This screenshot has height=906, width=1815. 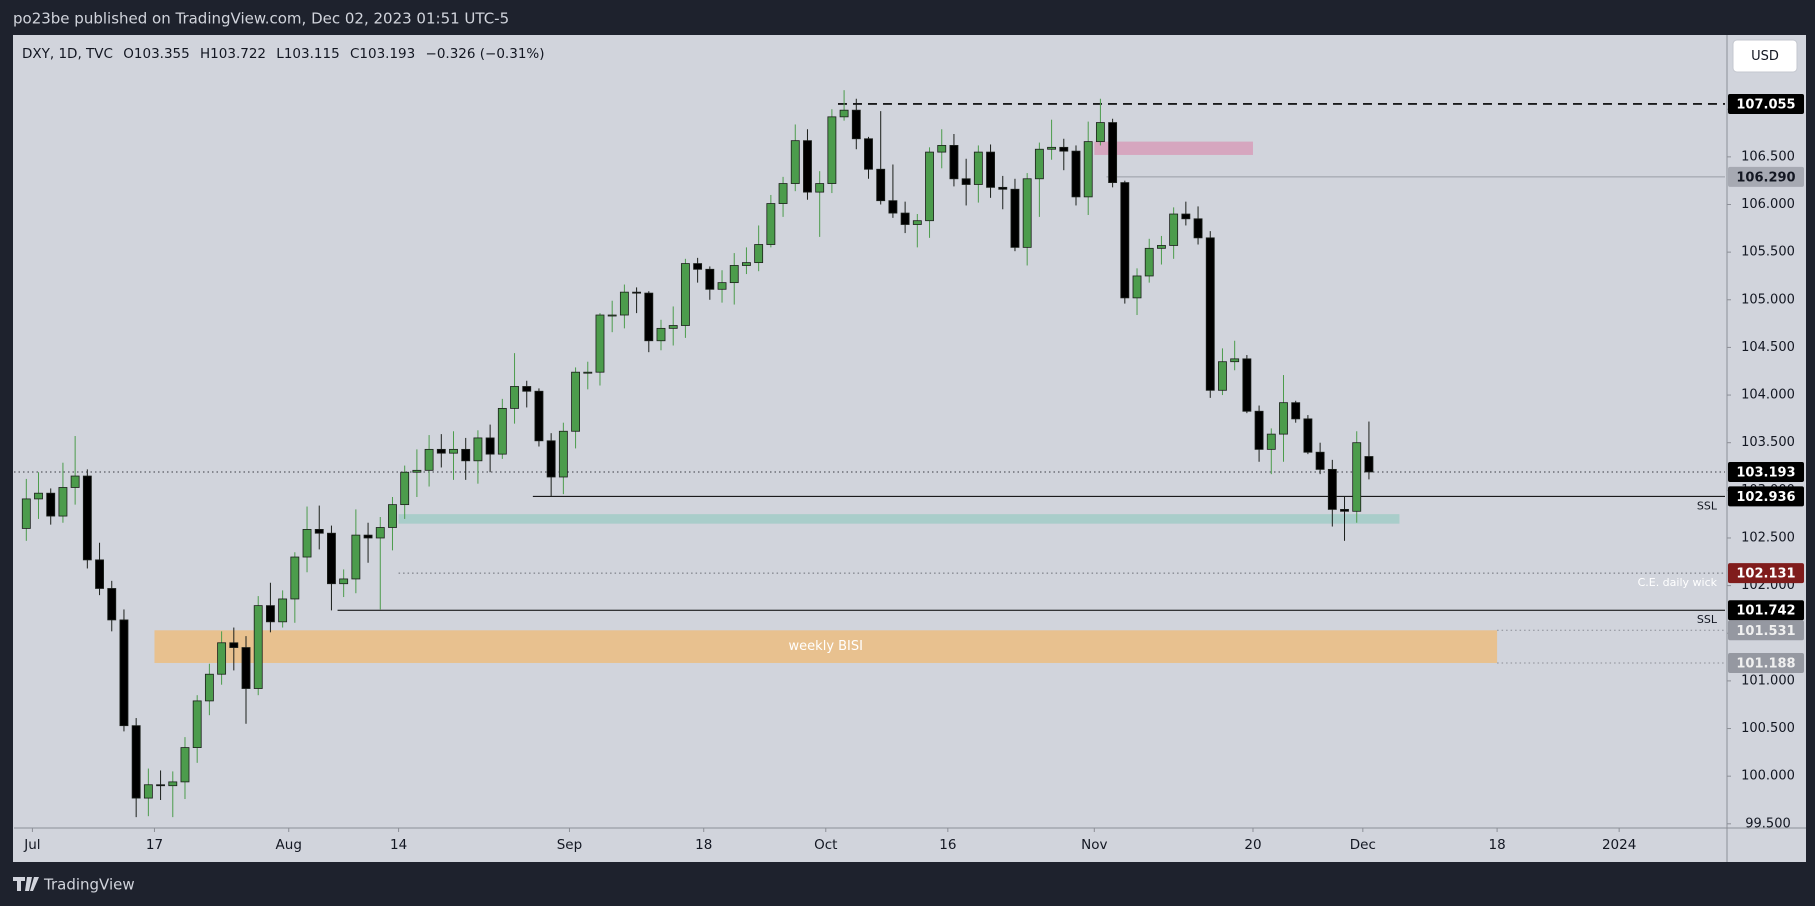 I want to click on level-text: SSL, so click(x=1707, y=619).